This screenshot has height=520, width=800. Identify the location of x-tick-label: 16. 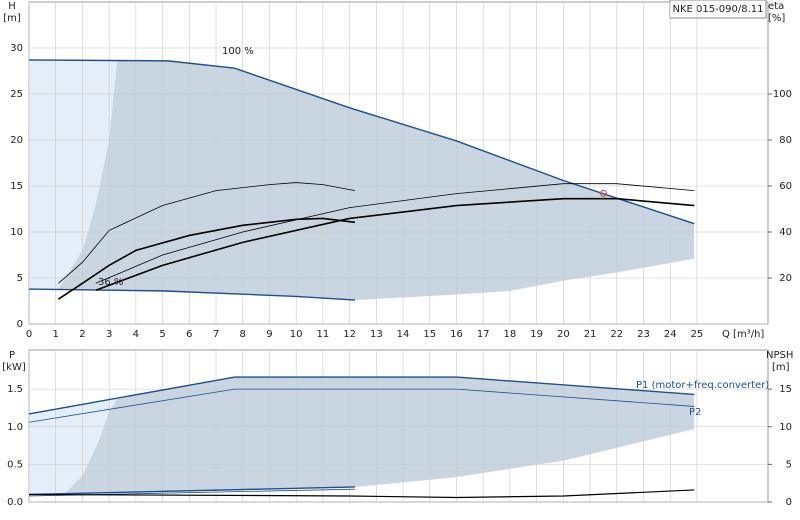
(456, 334).